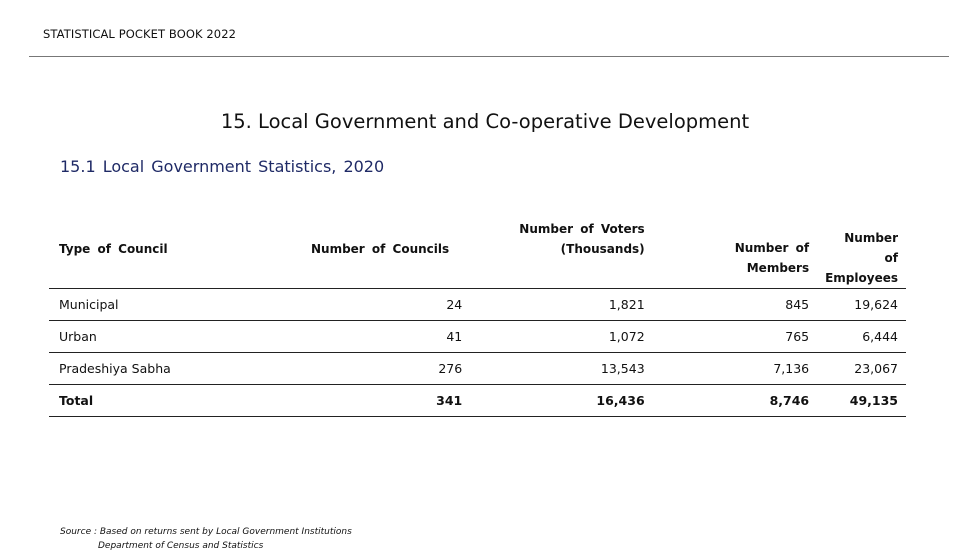  What do you see at coordinates (380, 368) in the screenshot?
I see `cell-councils: 276` at bounding box center [380, 368].